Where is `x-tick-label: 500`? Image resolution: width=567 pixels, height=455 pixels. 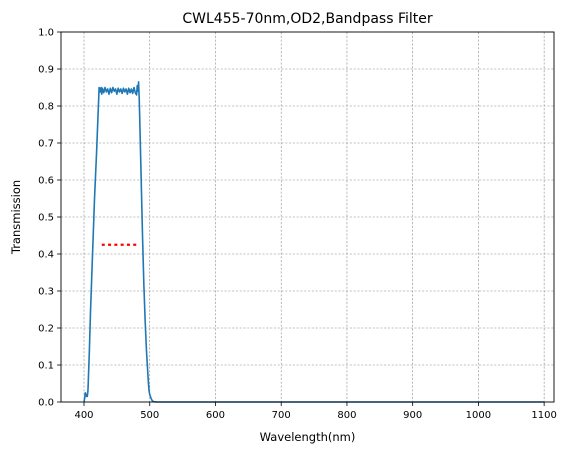 x-tick-label: 500 is located at coordinates (149, 415).